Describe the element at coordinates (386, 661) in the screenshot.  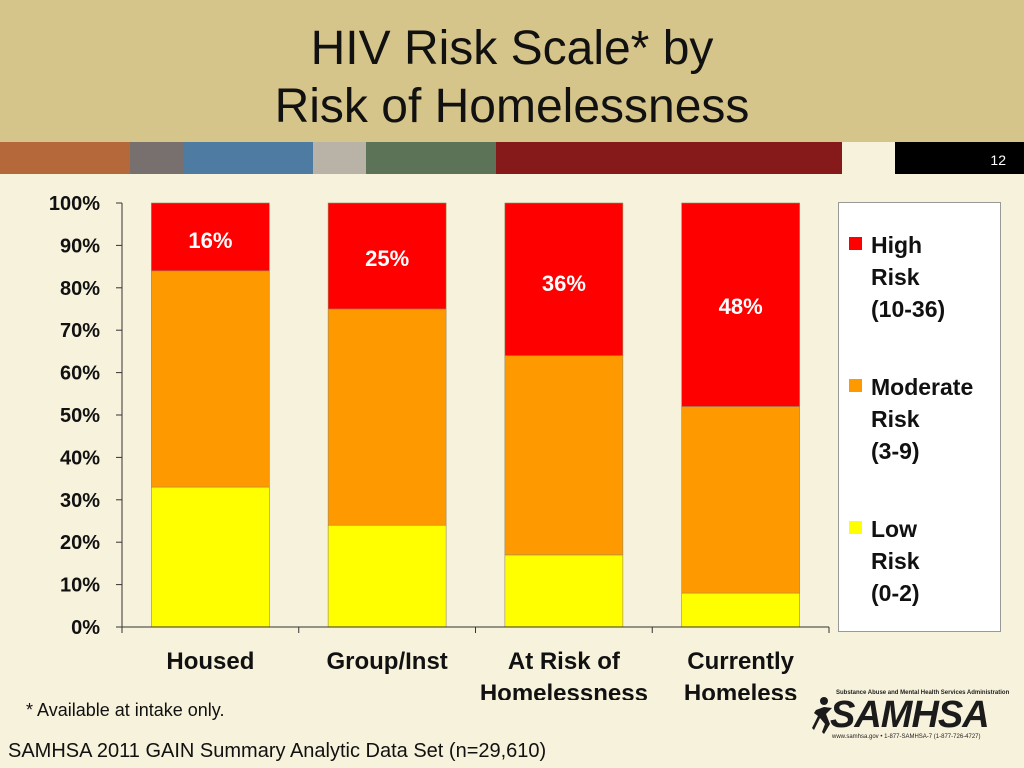
I see `x-category-label: Group/Inst` at that location.